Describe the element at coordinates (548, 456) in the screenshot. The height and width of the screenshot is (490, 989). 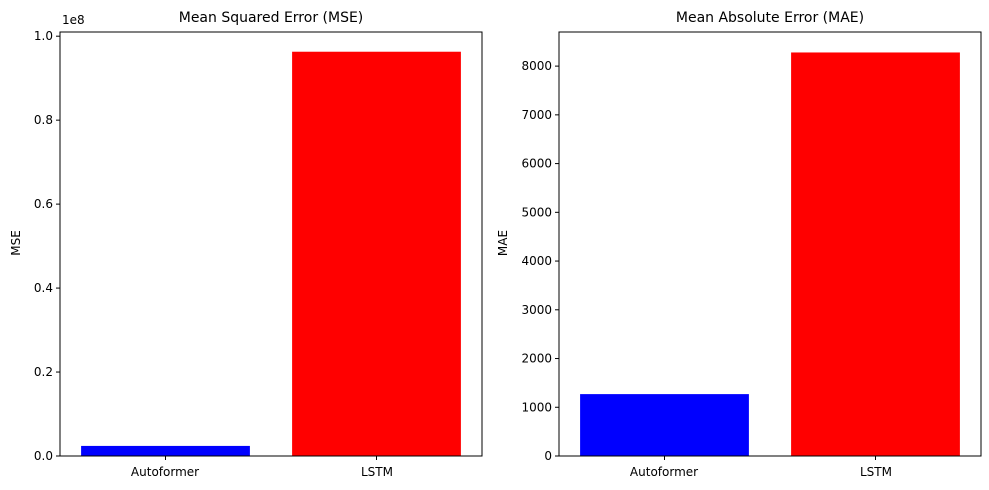
I see `y-tick-label: 0` at that location.